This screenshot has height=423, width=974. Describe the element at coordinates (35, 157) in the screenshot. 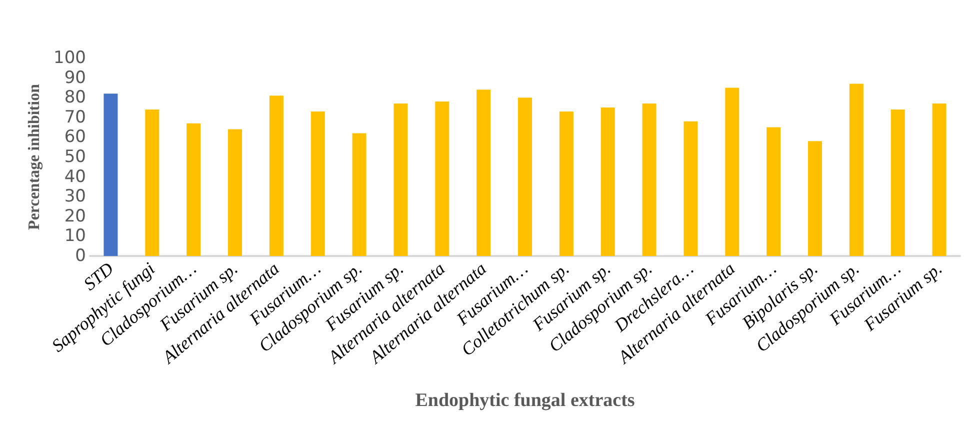

I see `y-axis-title: Percentage inhibition` at that location.